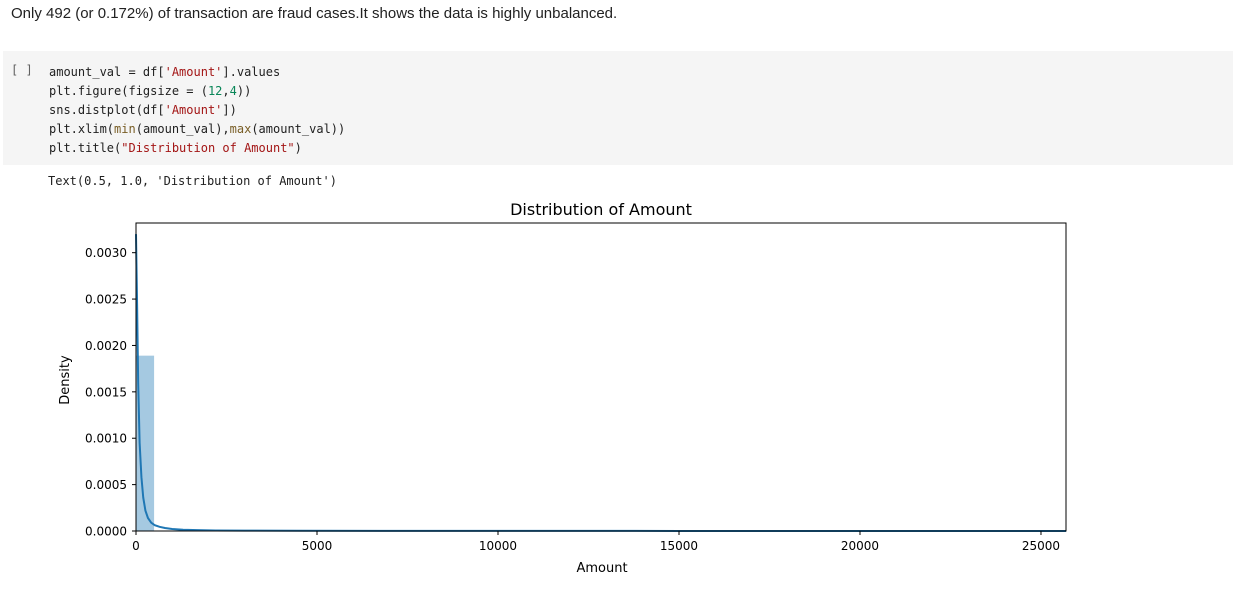 This screenshot has height=594, width=1233. I want to click on y-tick-label: 0.0015, so click(106, 392).